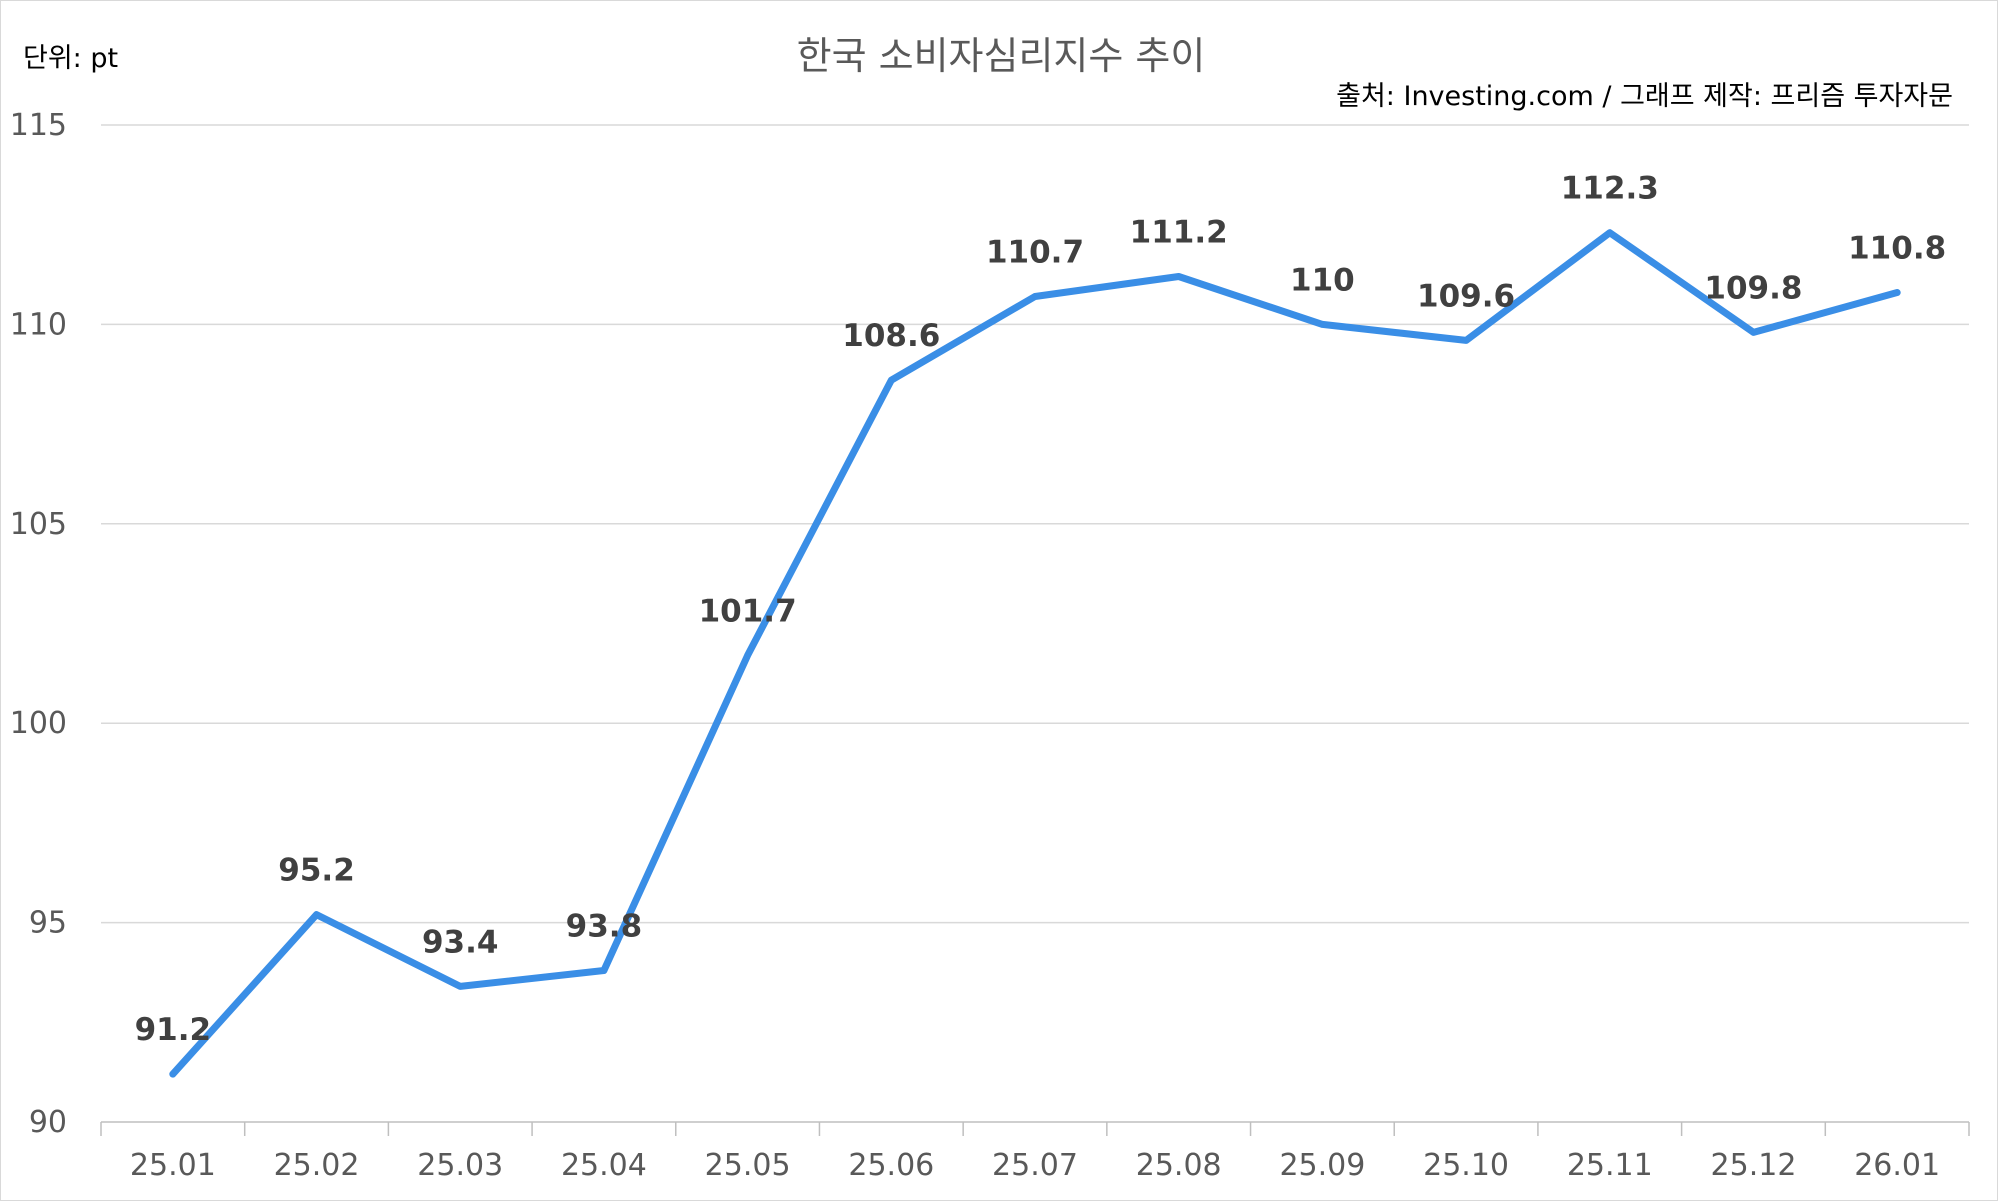  What do you see at coordinates (70, 58) in the screenshot?
I see `unit-label: 단위: pt` at bounding box center [70, 58].